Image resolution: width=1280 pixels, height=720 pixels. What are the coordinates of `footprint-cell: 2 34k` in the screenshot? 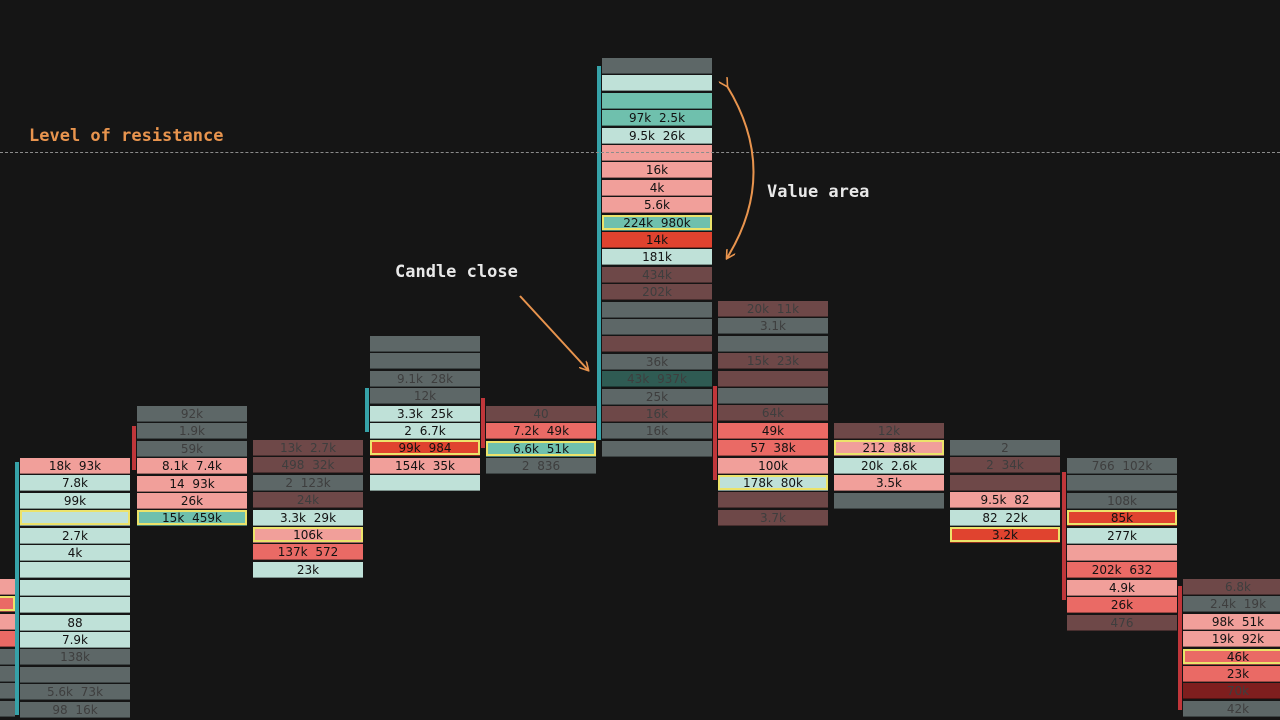 It's located at (1005, 465).